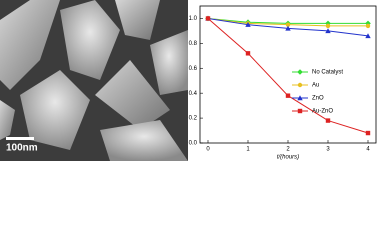  Describe the element at coordinates (327, 73) in the screenshot. I see `legend-label: No Catalyst` at that location.